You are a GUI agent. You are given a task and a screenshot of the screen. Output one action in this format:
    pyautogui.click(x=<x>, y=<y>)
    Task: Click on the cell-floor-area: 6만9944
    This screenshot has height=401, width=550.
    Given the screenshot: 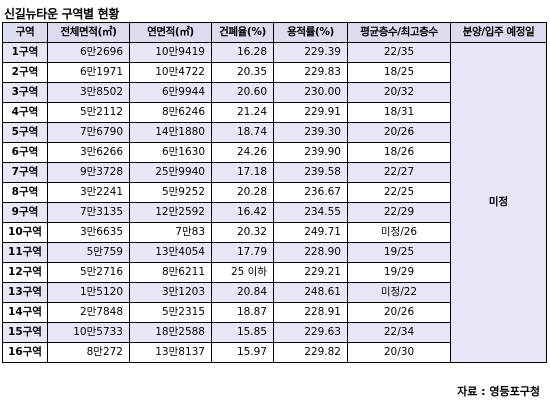 What is the action you would take?
    pyautogui.click(x=170, y=92)
    